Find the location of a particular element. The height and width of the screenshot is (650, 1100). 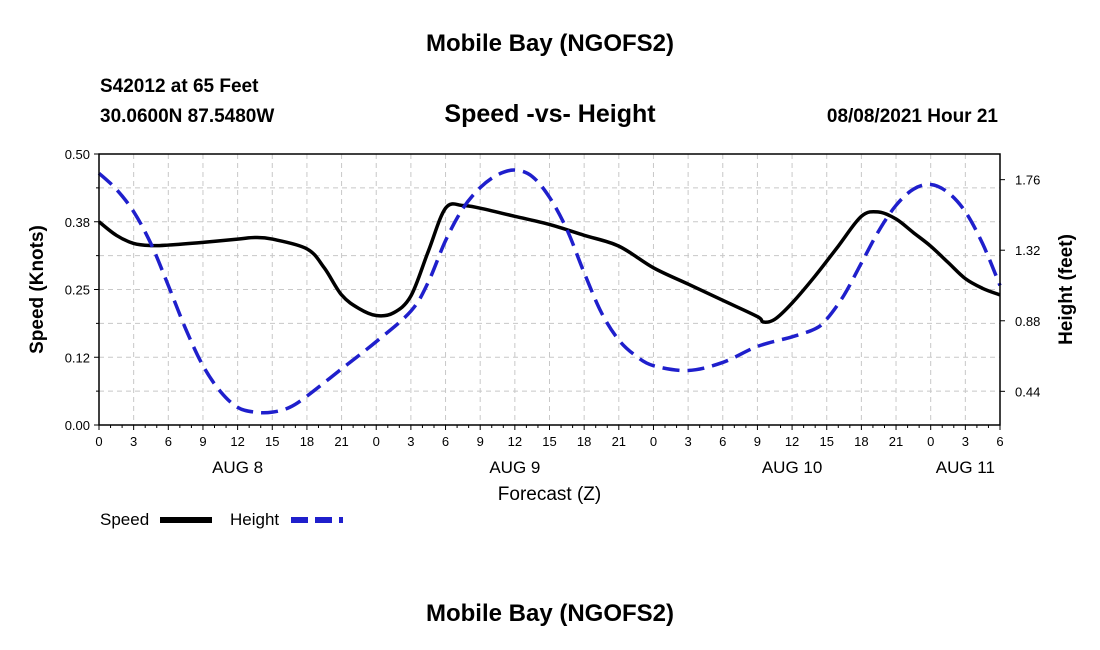

y-tick-label: 0.00 is located at coordinates (77, 425).